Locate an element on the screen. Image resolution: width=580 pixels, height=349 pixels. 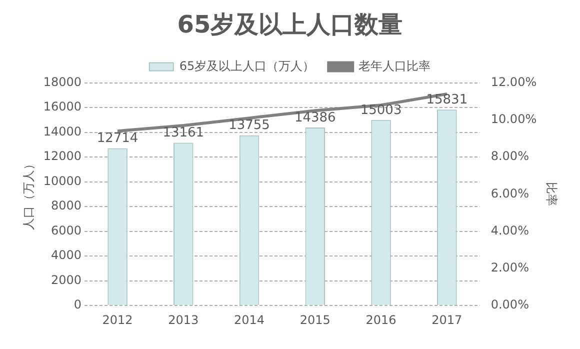
x-tick-label: 2017 is located at coordinates (447, 319).